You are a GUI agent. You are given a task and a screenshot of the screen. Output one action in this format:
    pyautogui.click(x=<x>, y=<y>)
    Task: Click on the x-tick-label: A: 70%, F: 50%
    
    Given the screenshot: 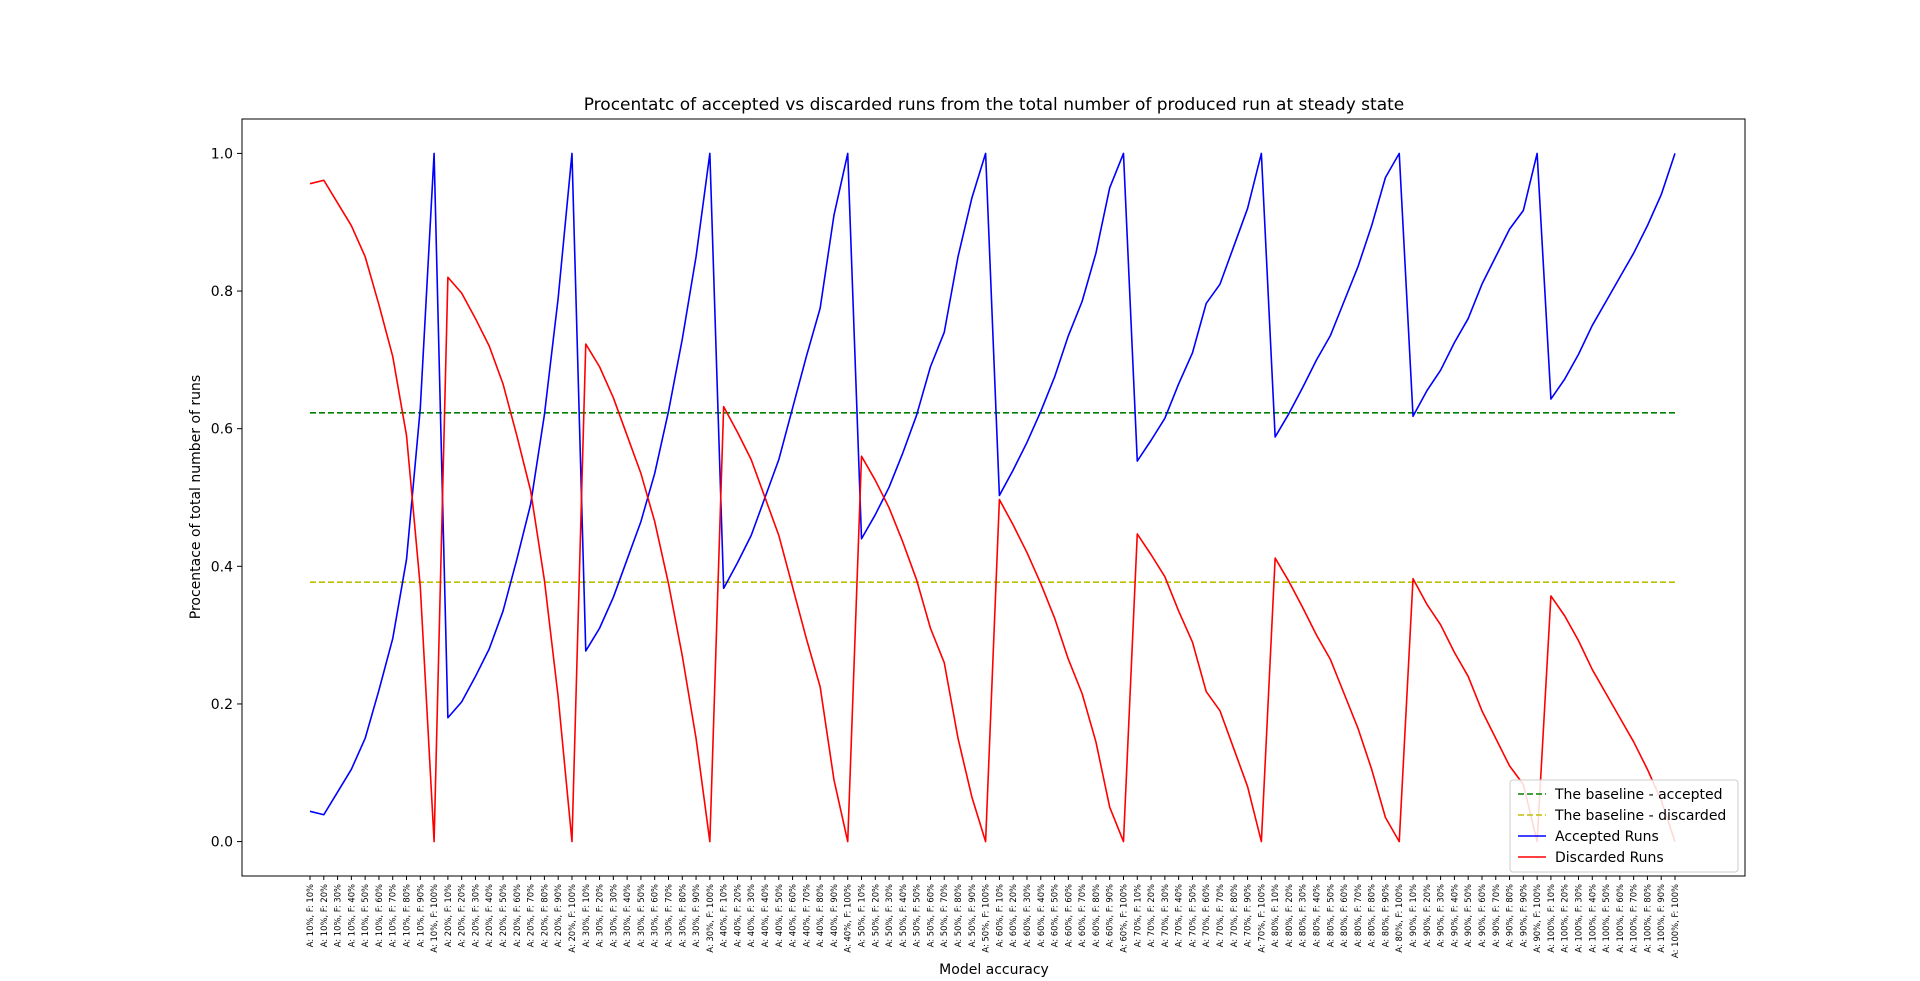 What is the action you would take?
    pyautogui.click(x=1192, y=915)
    